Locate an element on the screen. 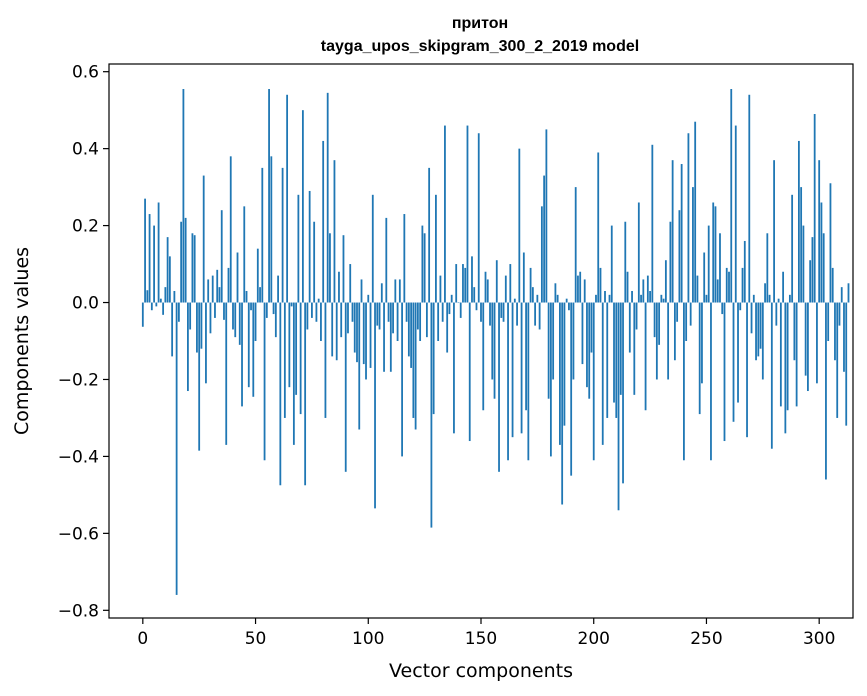  y-tick-label: 0.0 is located at coordinates (85, 304).